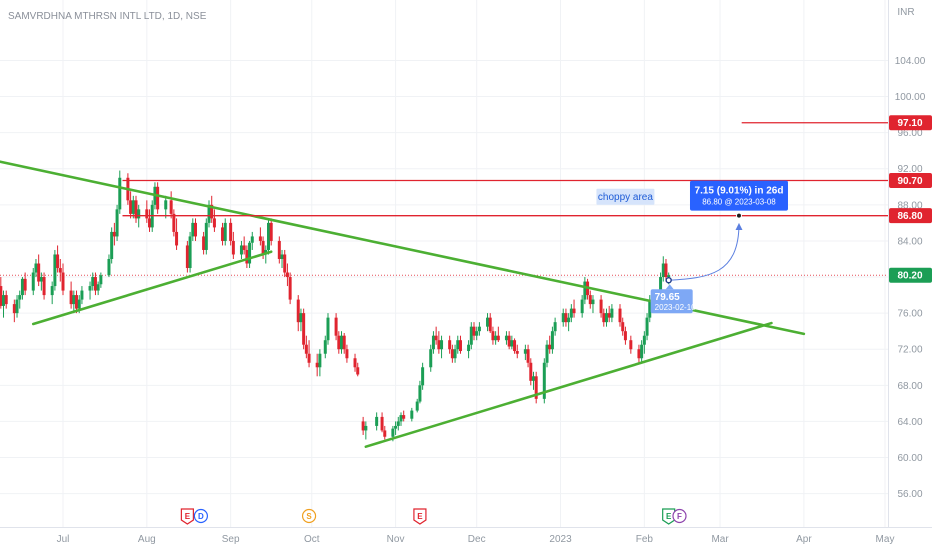  I want to click on event-marker-s: S, so click(309, 516).